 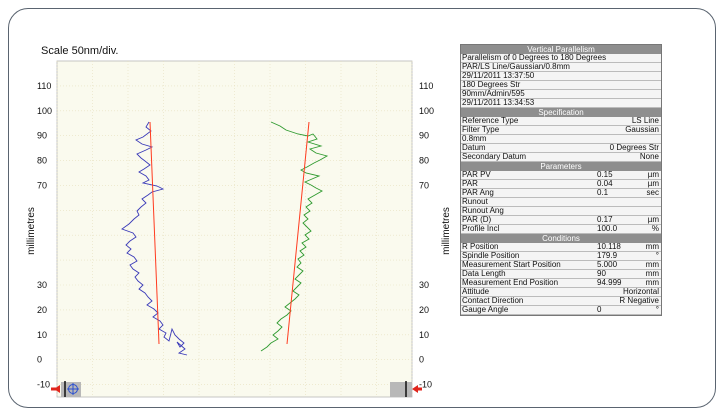 What do you see at coordinates (425, 385) in the screenshot?
I see `y-tick-label-right: -10` at bounding box center [425, 385].